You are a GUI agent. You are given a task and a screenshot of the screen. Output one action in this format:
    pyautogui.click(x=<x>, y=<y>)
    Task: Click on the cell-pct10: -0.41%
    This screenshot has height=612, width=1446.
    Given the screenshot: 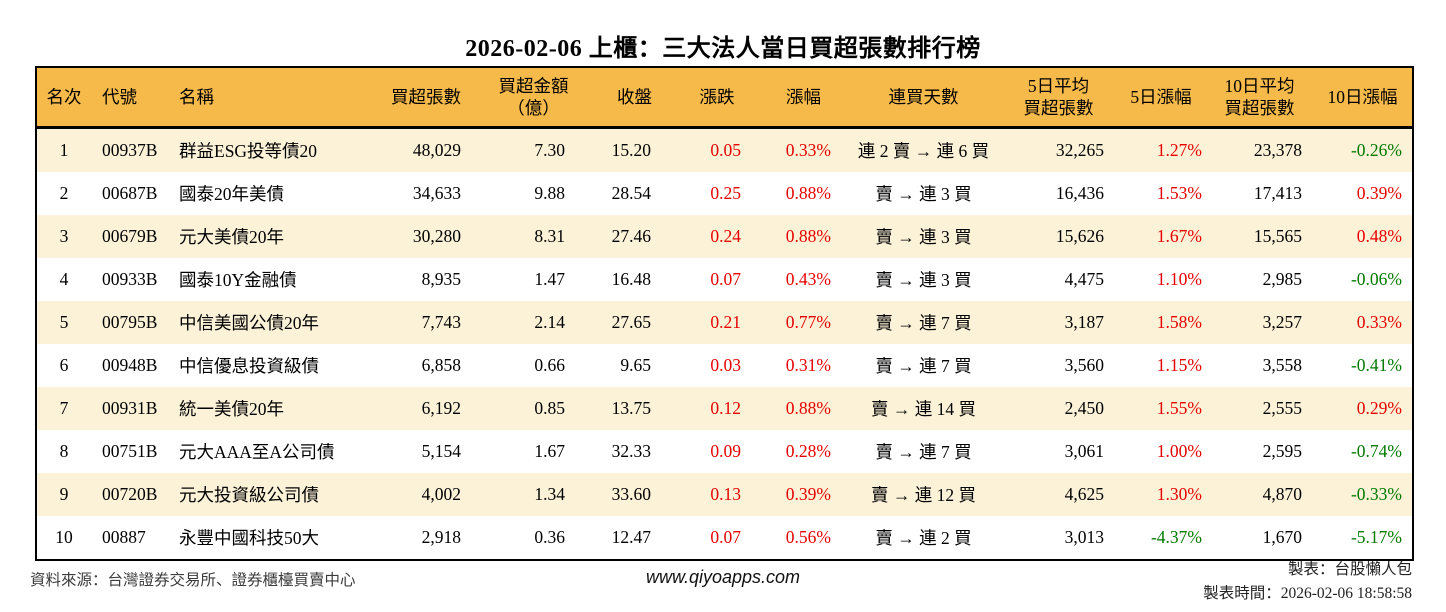 What is the action you would take?
    pyautogui.click(x=1376, y=365)
    